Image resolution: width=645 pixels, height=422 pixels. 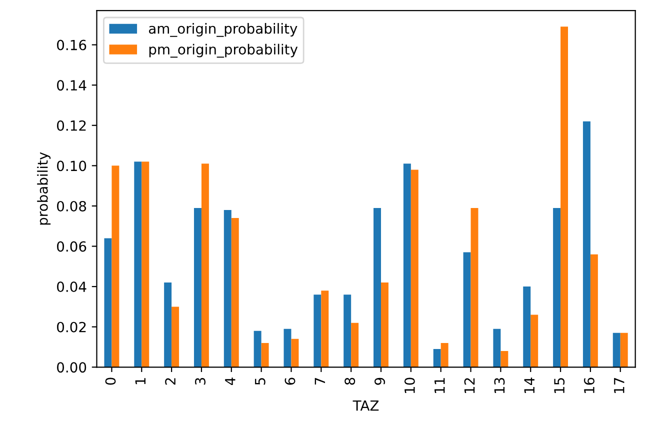 I want to click on x-tick-label: 13, so click(x=499, y=386).